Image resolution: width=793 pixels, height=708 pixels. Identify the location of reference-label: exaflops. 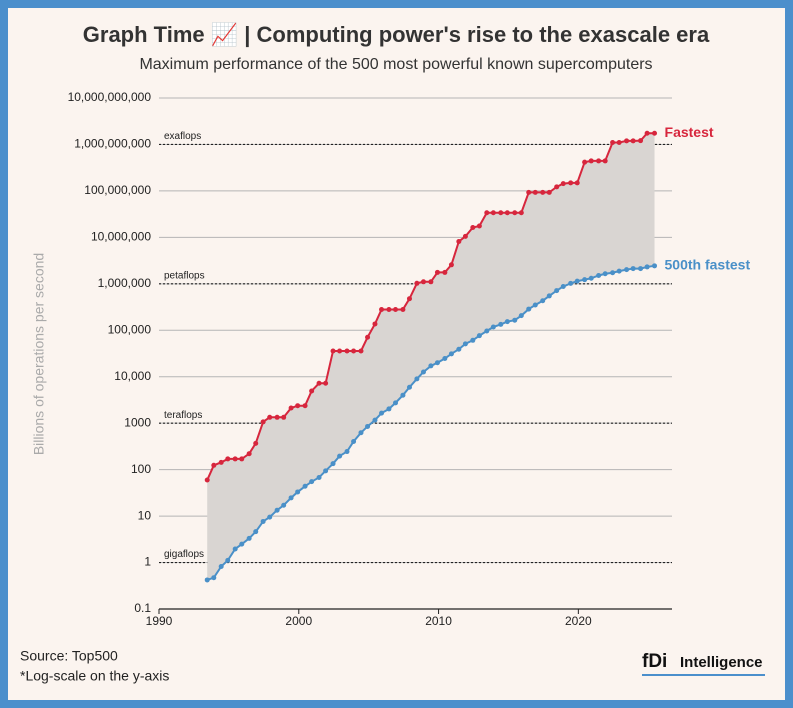
(182, 136).